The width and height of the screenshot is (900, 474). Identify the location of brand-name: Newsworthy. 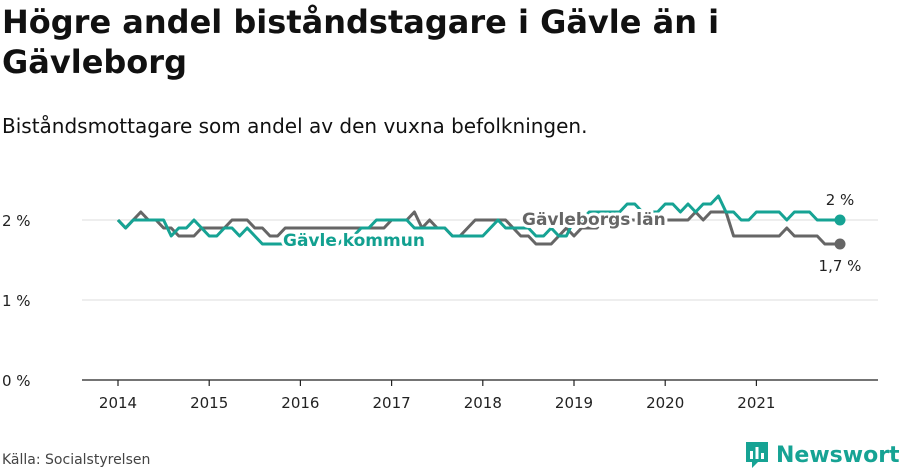
(838, 455).